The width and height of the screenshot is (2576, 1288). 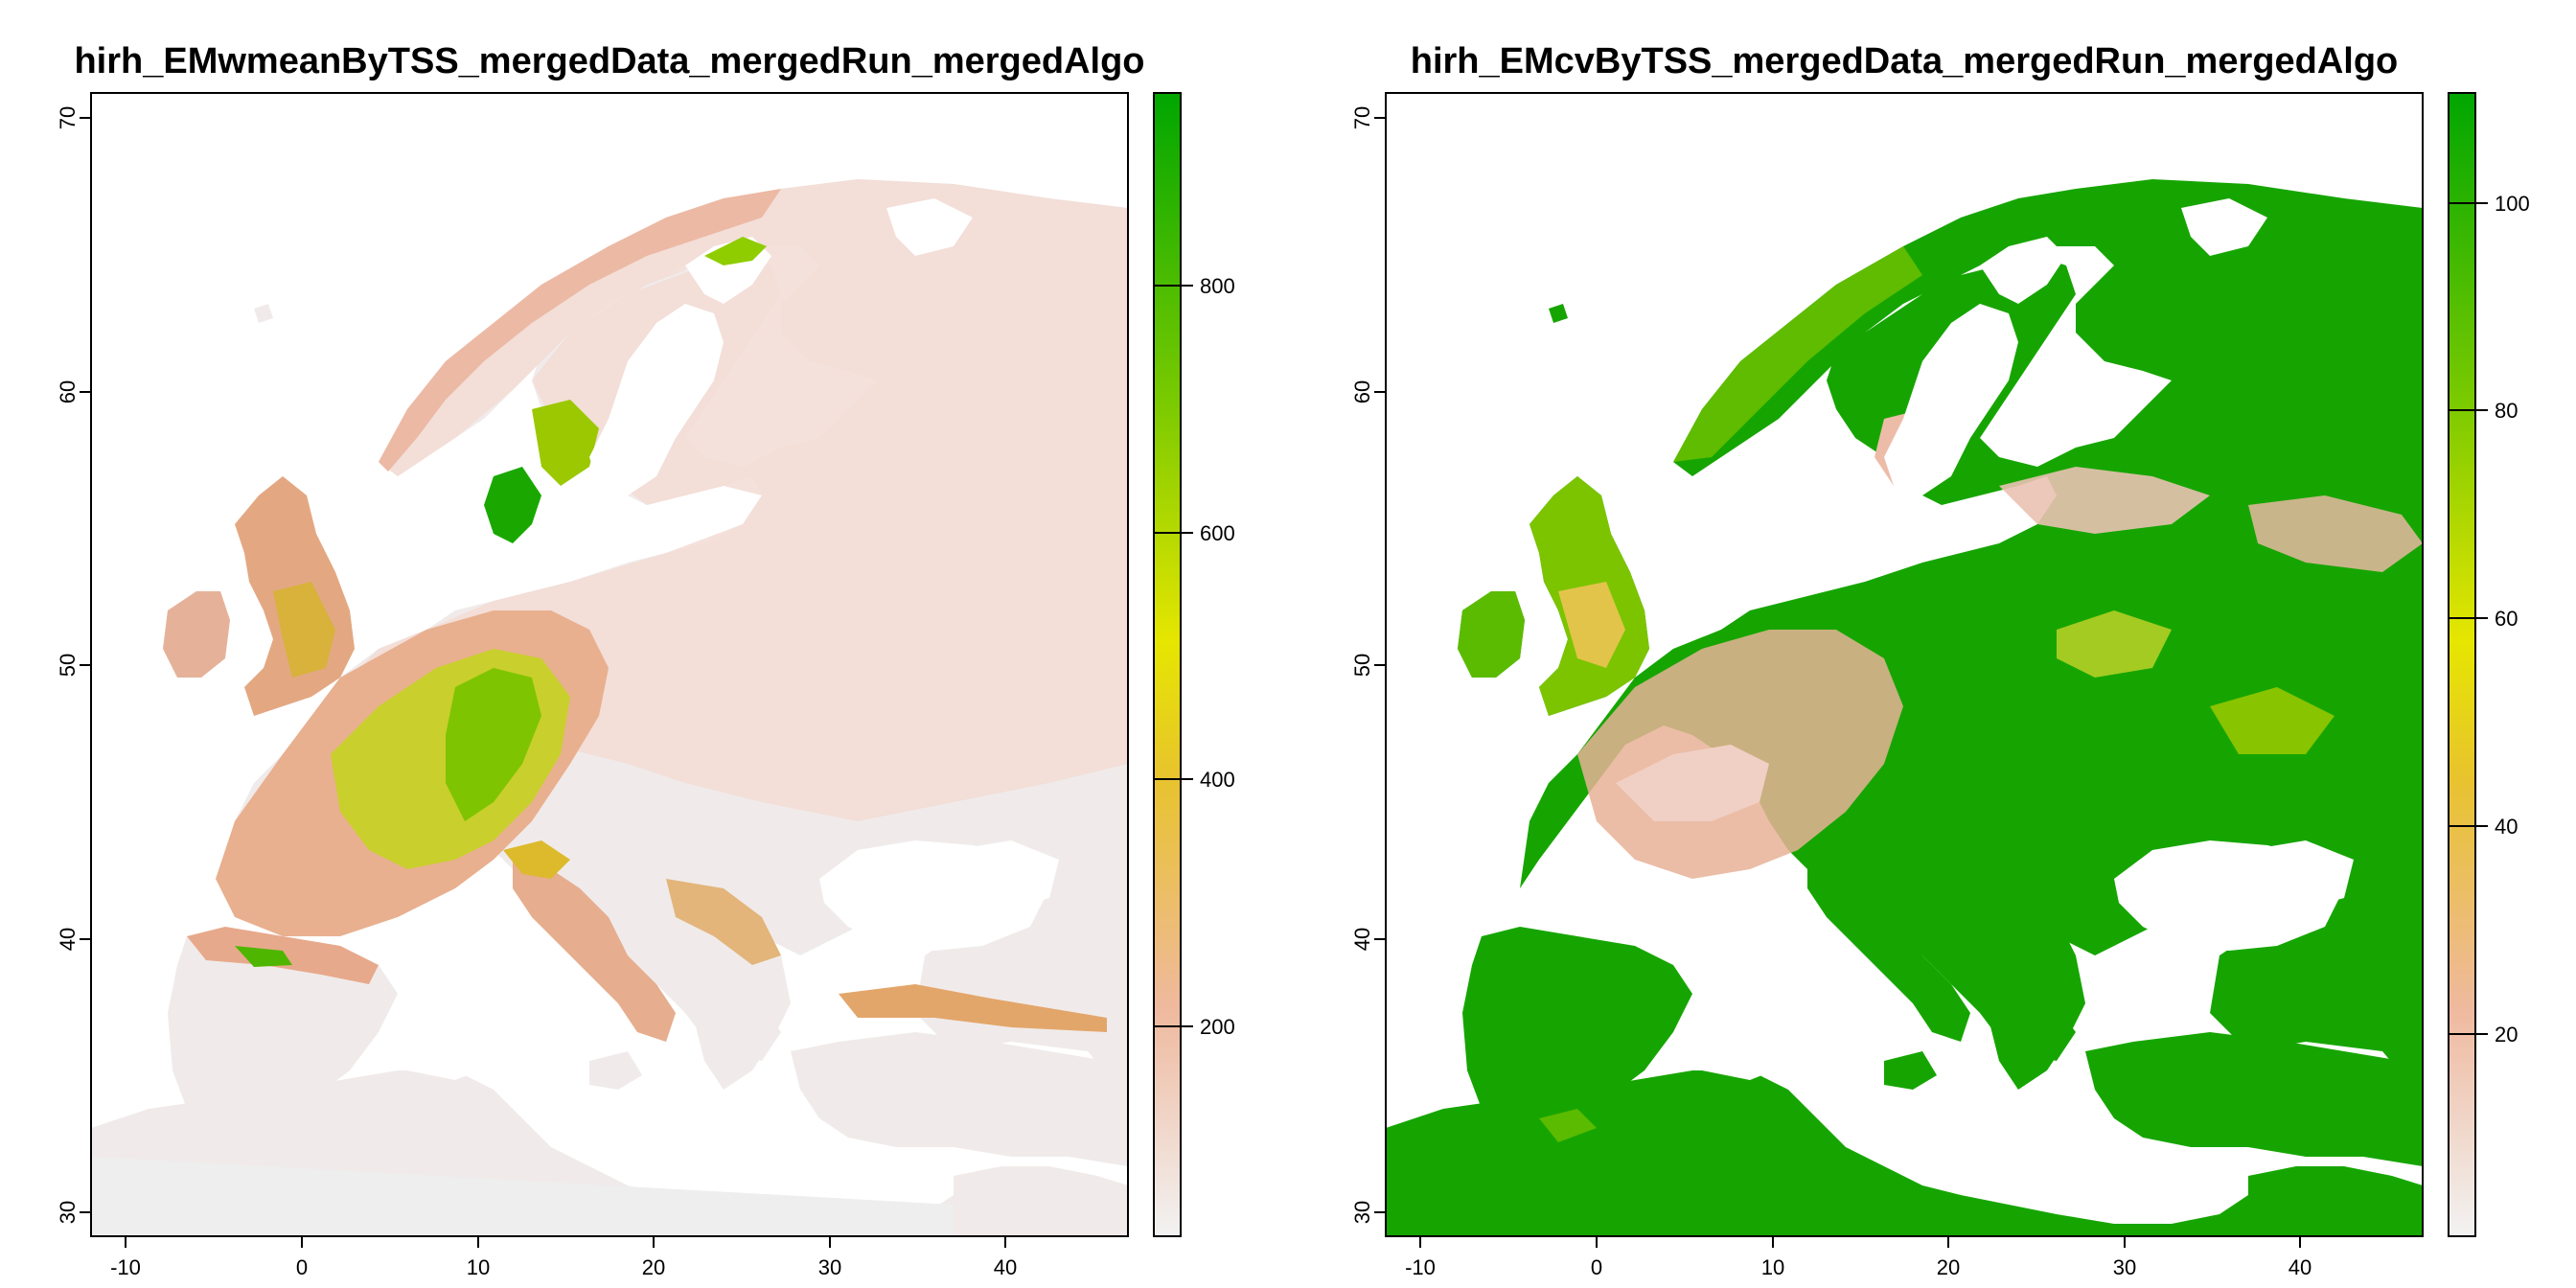 What do you see at coordinates (2506, 1034) in the screenshot?
I see `legend-tick-label: 20` at bounding box center [2506, 1034].